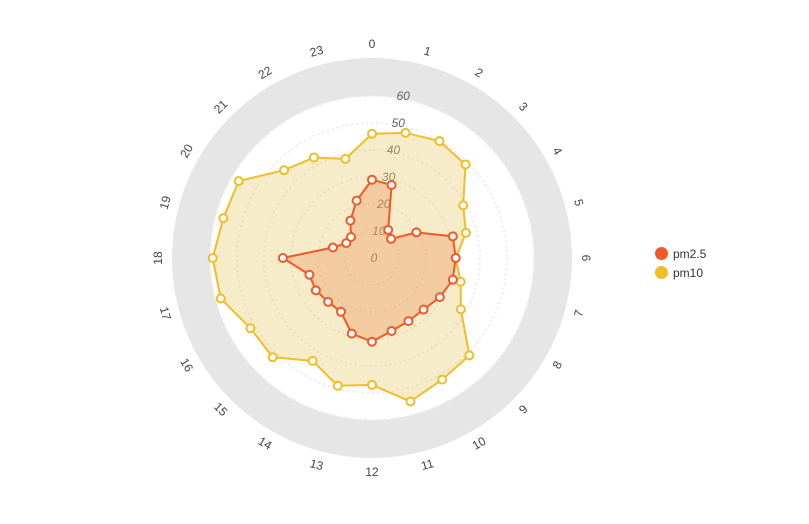 The image size is (809, 524). I want to click on series-pm25, so click(369, 260).